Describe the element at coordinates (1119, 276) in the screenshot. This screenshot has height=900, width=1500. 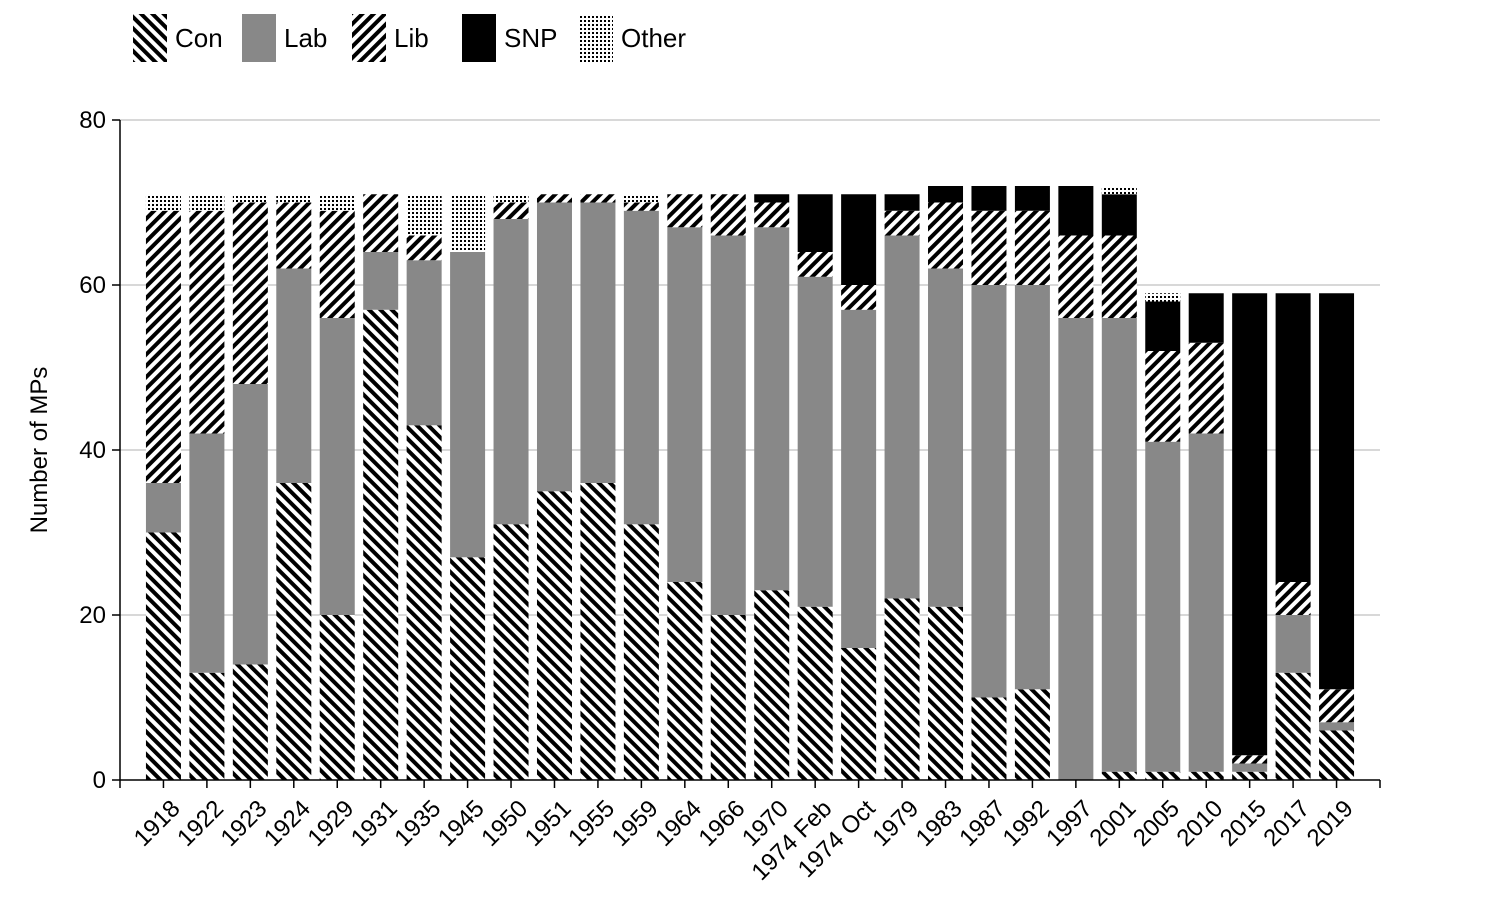
I see `bar-2001-lib` at that location.